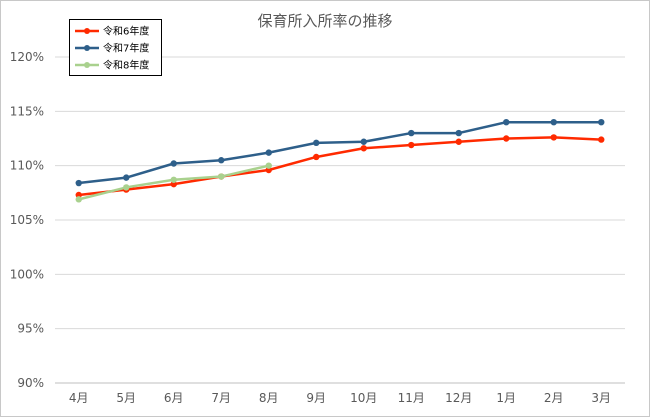 The image size is (650, 417). What do you see at coordinates (126, 65) in the screenshot?
I see `legend-label: 令和8年度` at bounding box center [126, 65].